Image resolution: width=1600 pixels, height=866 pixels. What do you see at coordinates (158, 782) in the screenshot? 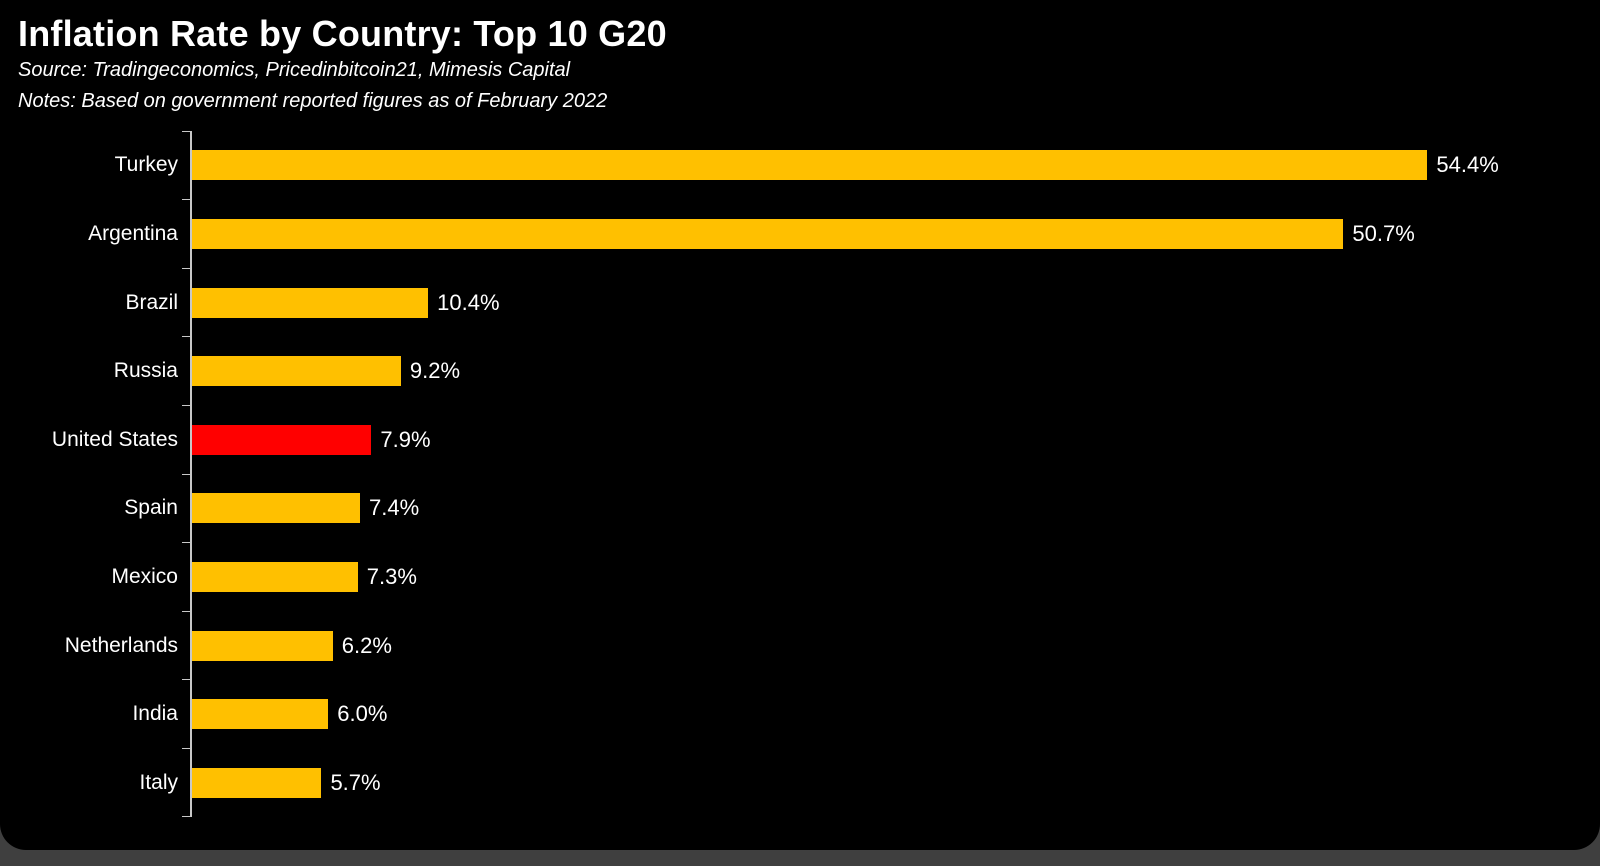
I see `category-label: Italy` at bounding box center [158, 782].